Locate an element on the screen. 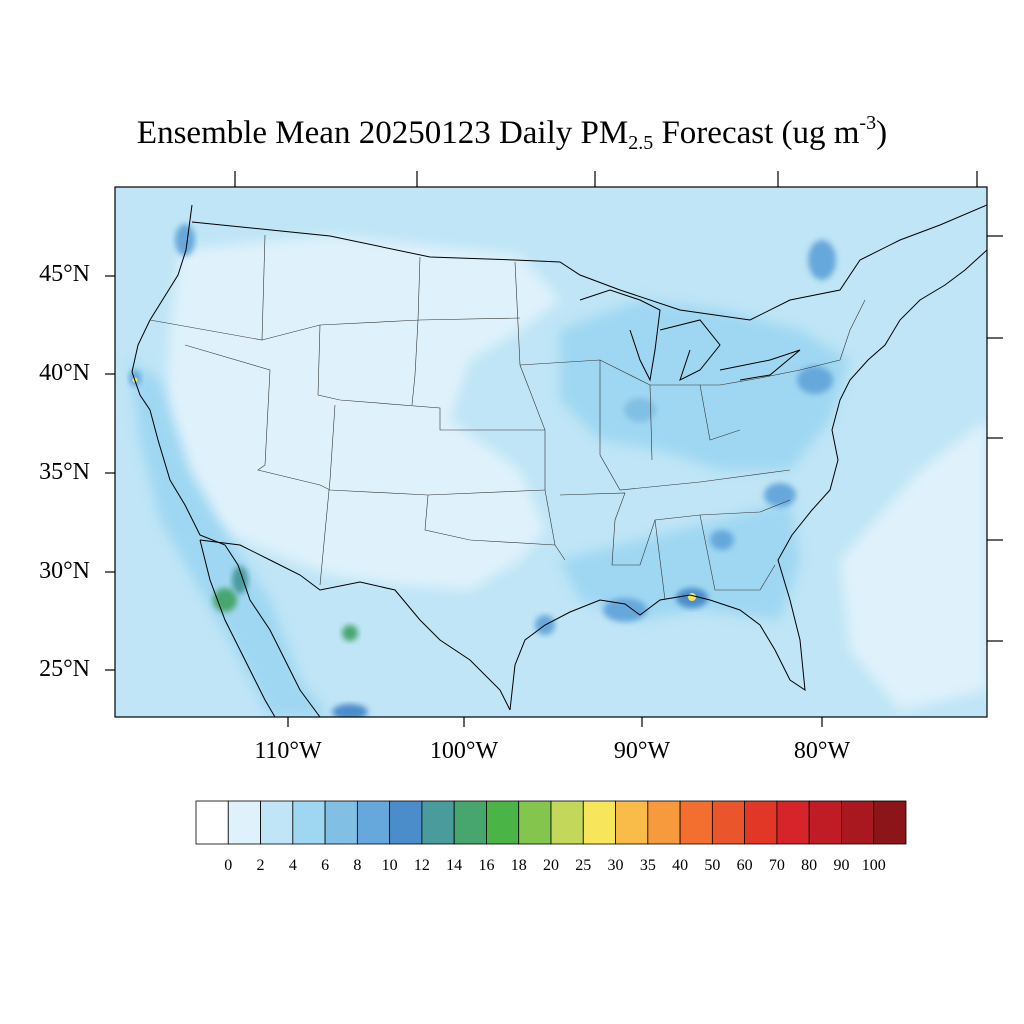  coastline-east is located at coordinates (882, 425).